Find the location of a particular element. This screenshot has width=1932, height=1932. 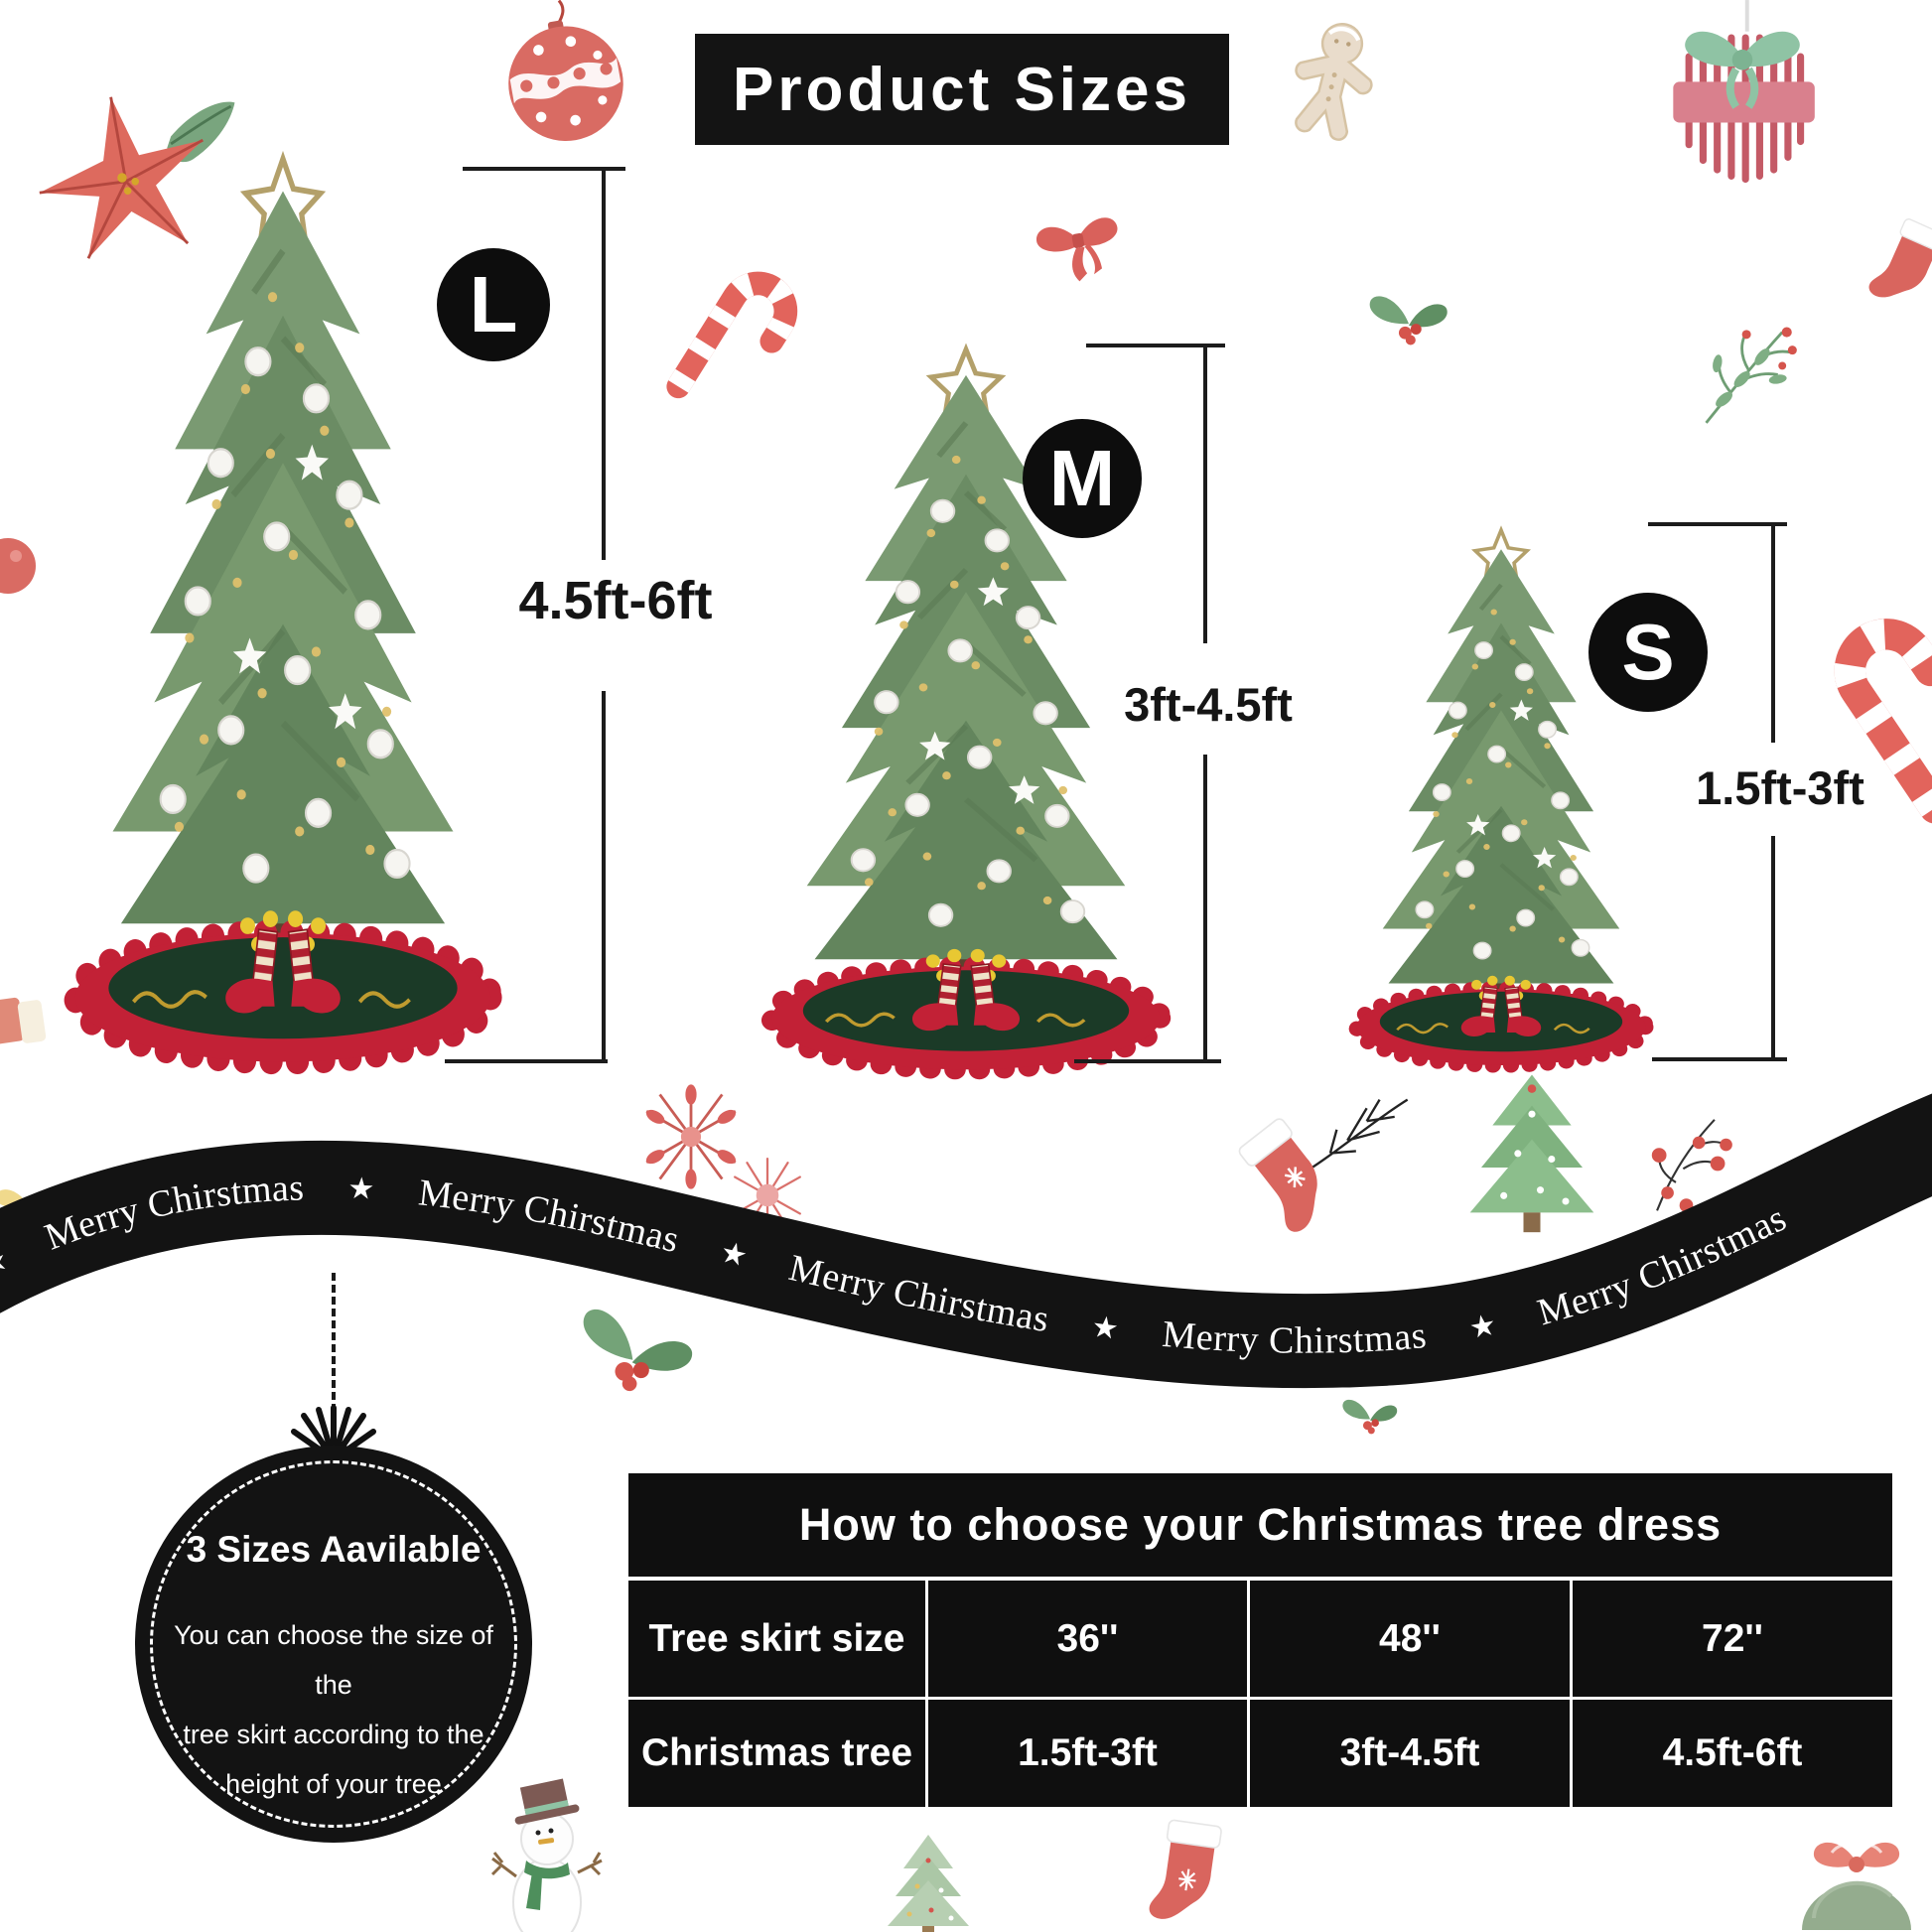

gingerbread-man-icon is located at coordinates (1334, 82).